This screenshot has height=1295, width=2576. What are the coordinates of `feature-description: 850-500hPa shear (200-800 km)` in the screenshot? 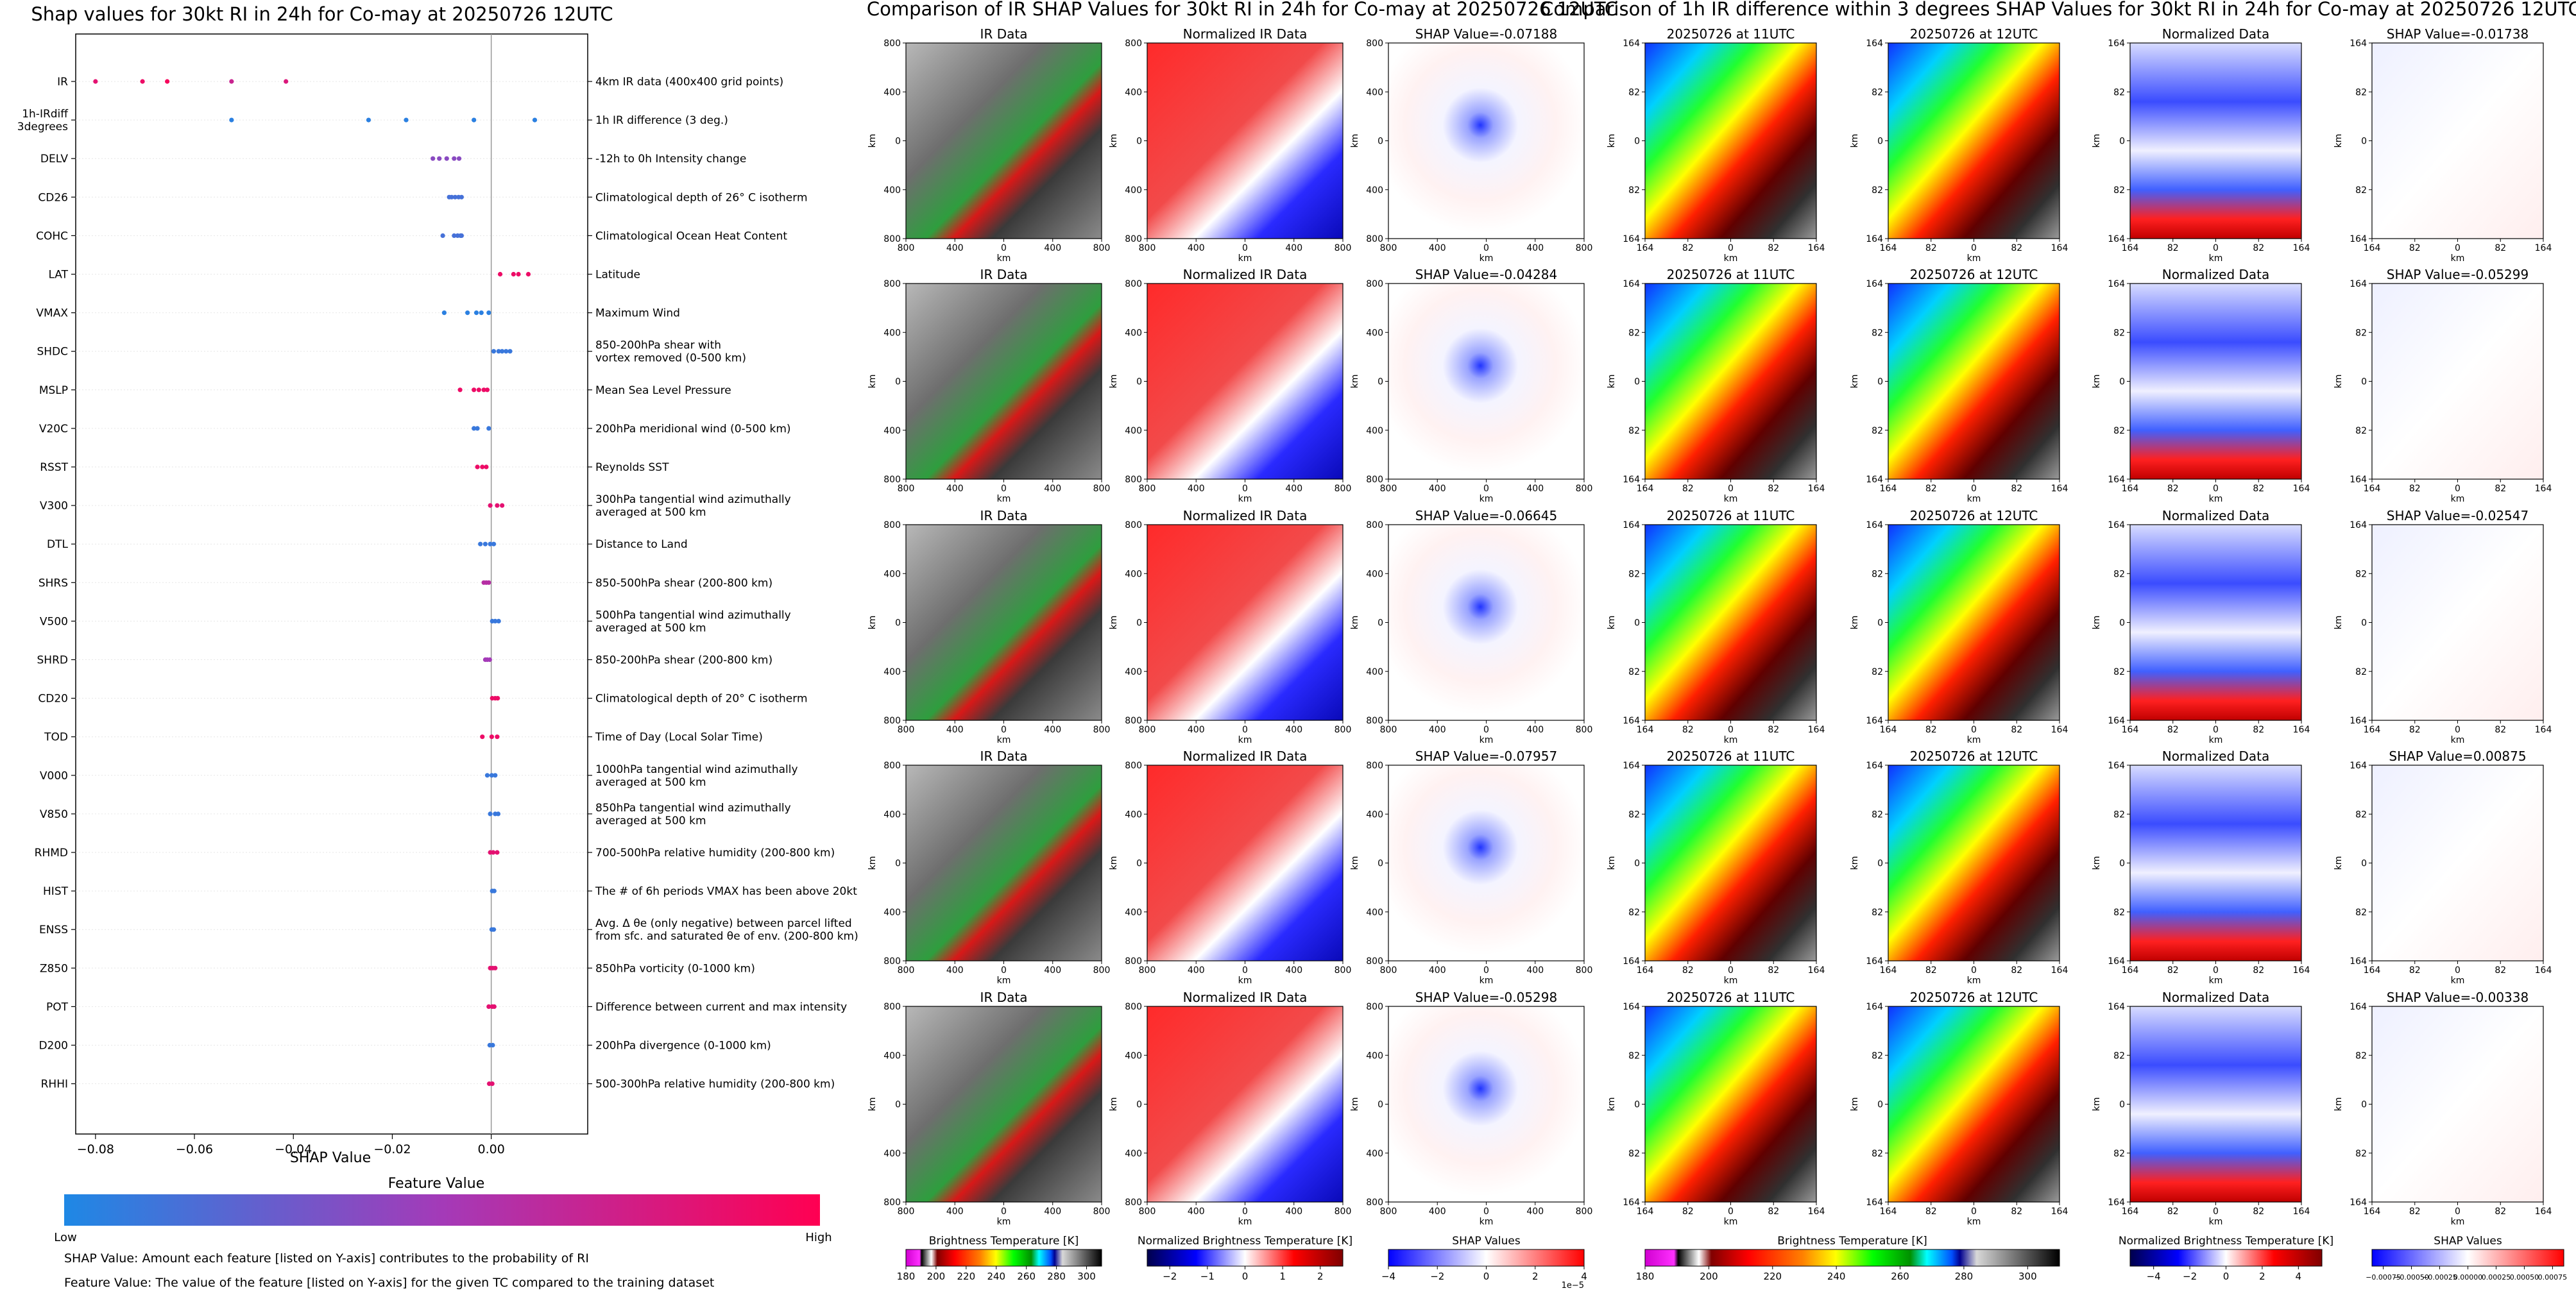 It's located at (684, 583).